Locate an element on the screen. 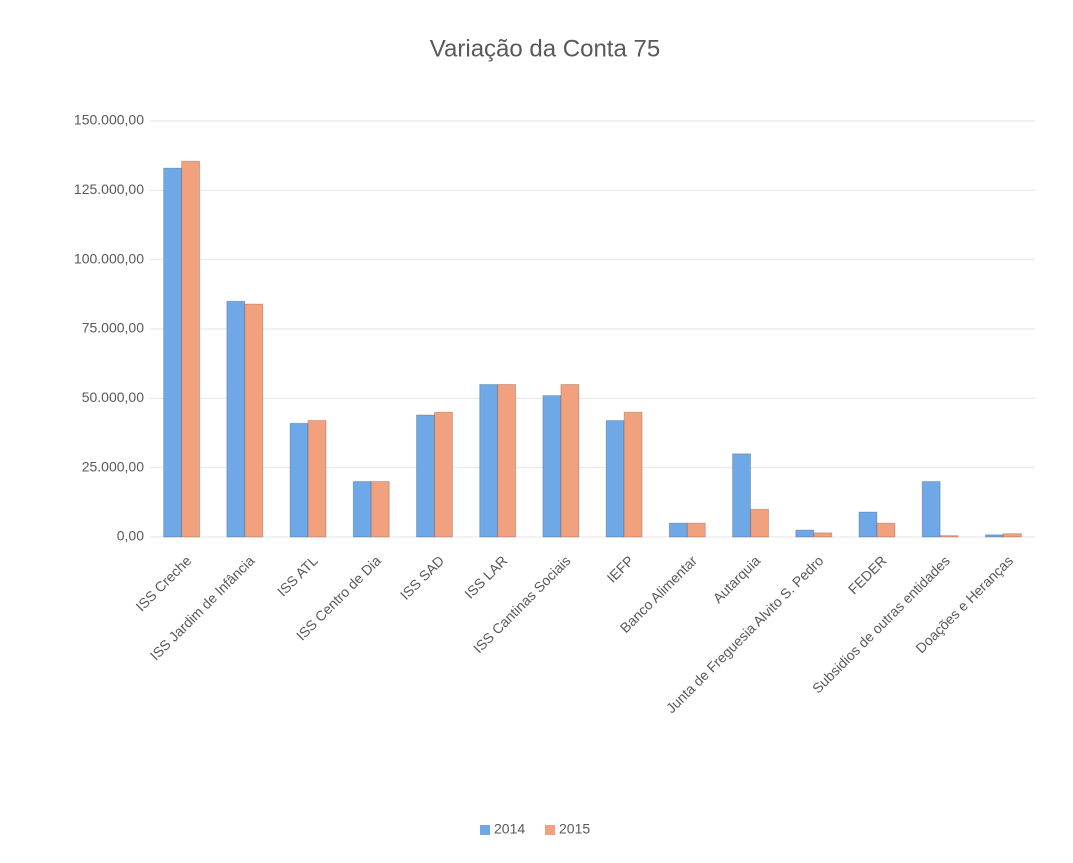 This screenshot has width=1073, height=863. chart-title: Variação da Conta 75 is located at coordinates (545, 48).